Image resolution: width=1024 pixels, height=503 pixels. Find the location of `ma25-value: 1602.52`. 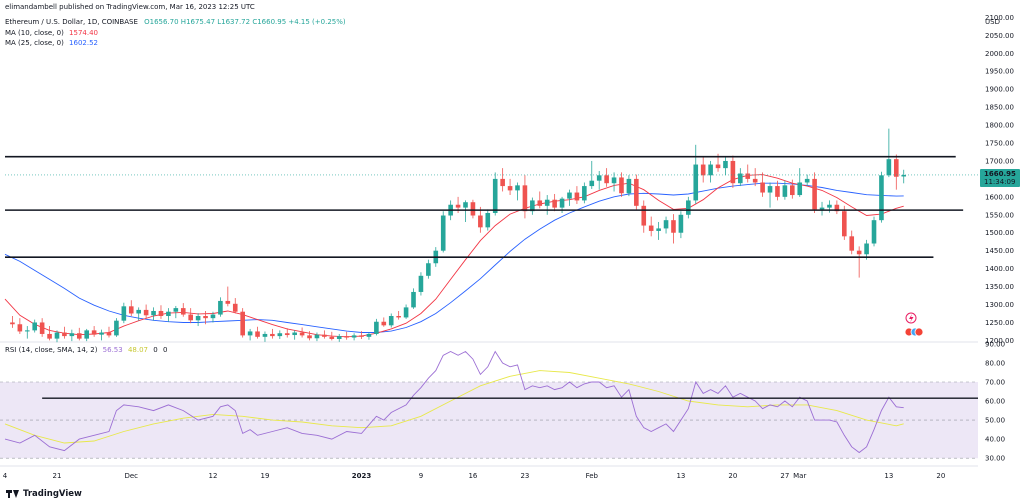

ma25-value: 1602.52 is located at coordinates (83, 43).